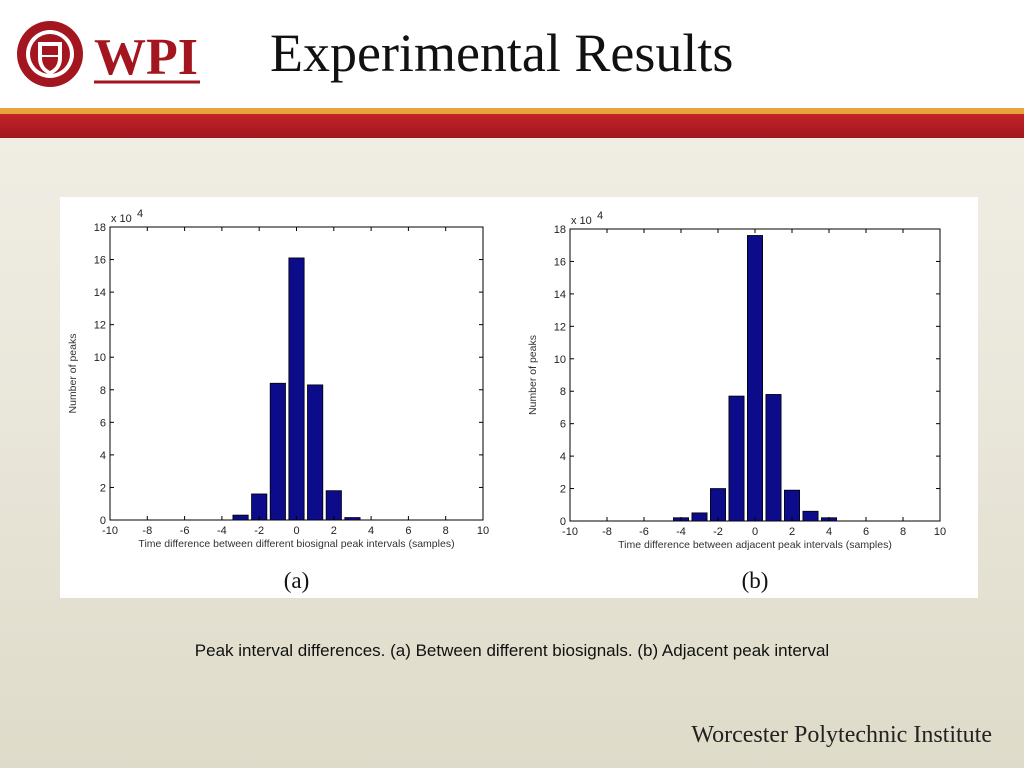 The width and height of the screenshot is (1024, 768). I want to click on chart-a-y-axis-label: Number of peaks, so click(73, 374).